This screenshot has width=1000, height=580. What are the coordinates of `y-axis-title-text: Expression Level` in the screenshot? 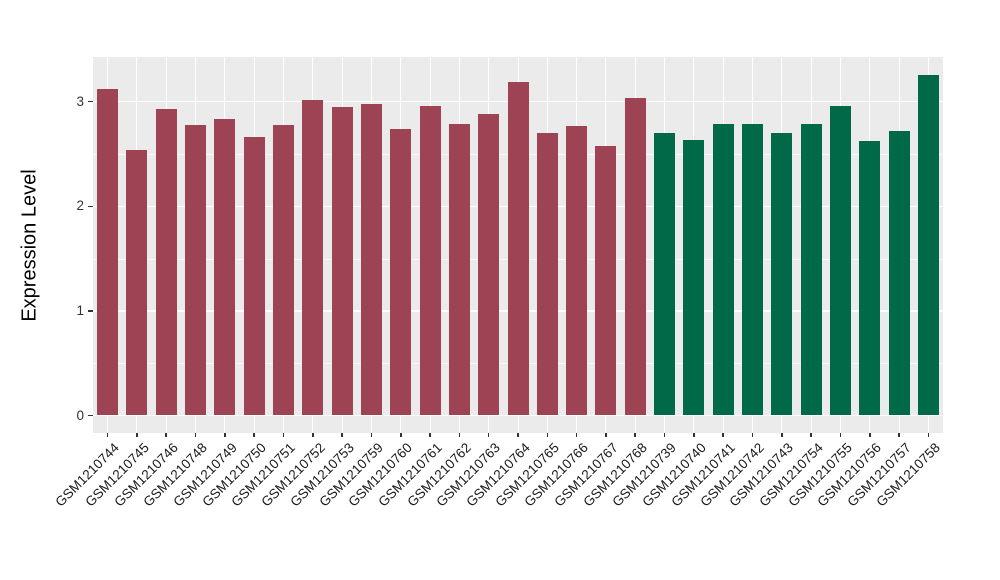 It's located at (29, 245).